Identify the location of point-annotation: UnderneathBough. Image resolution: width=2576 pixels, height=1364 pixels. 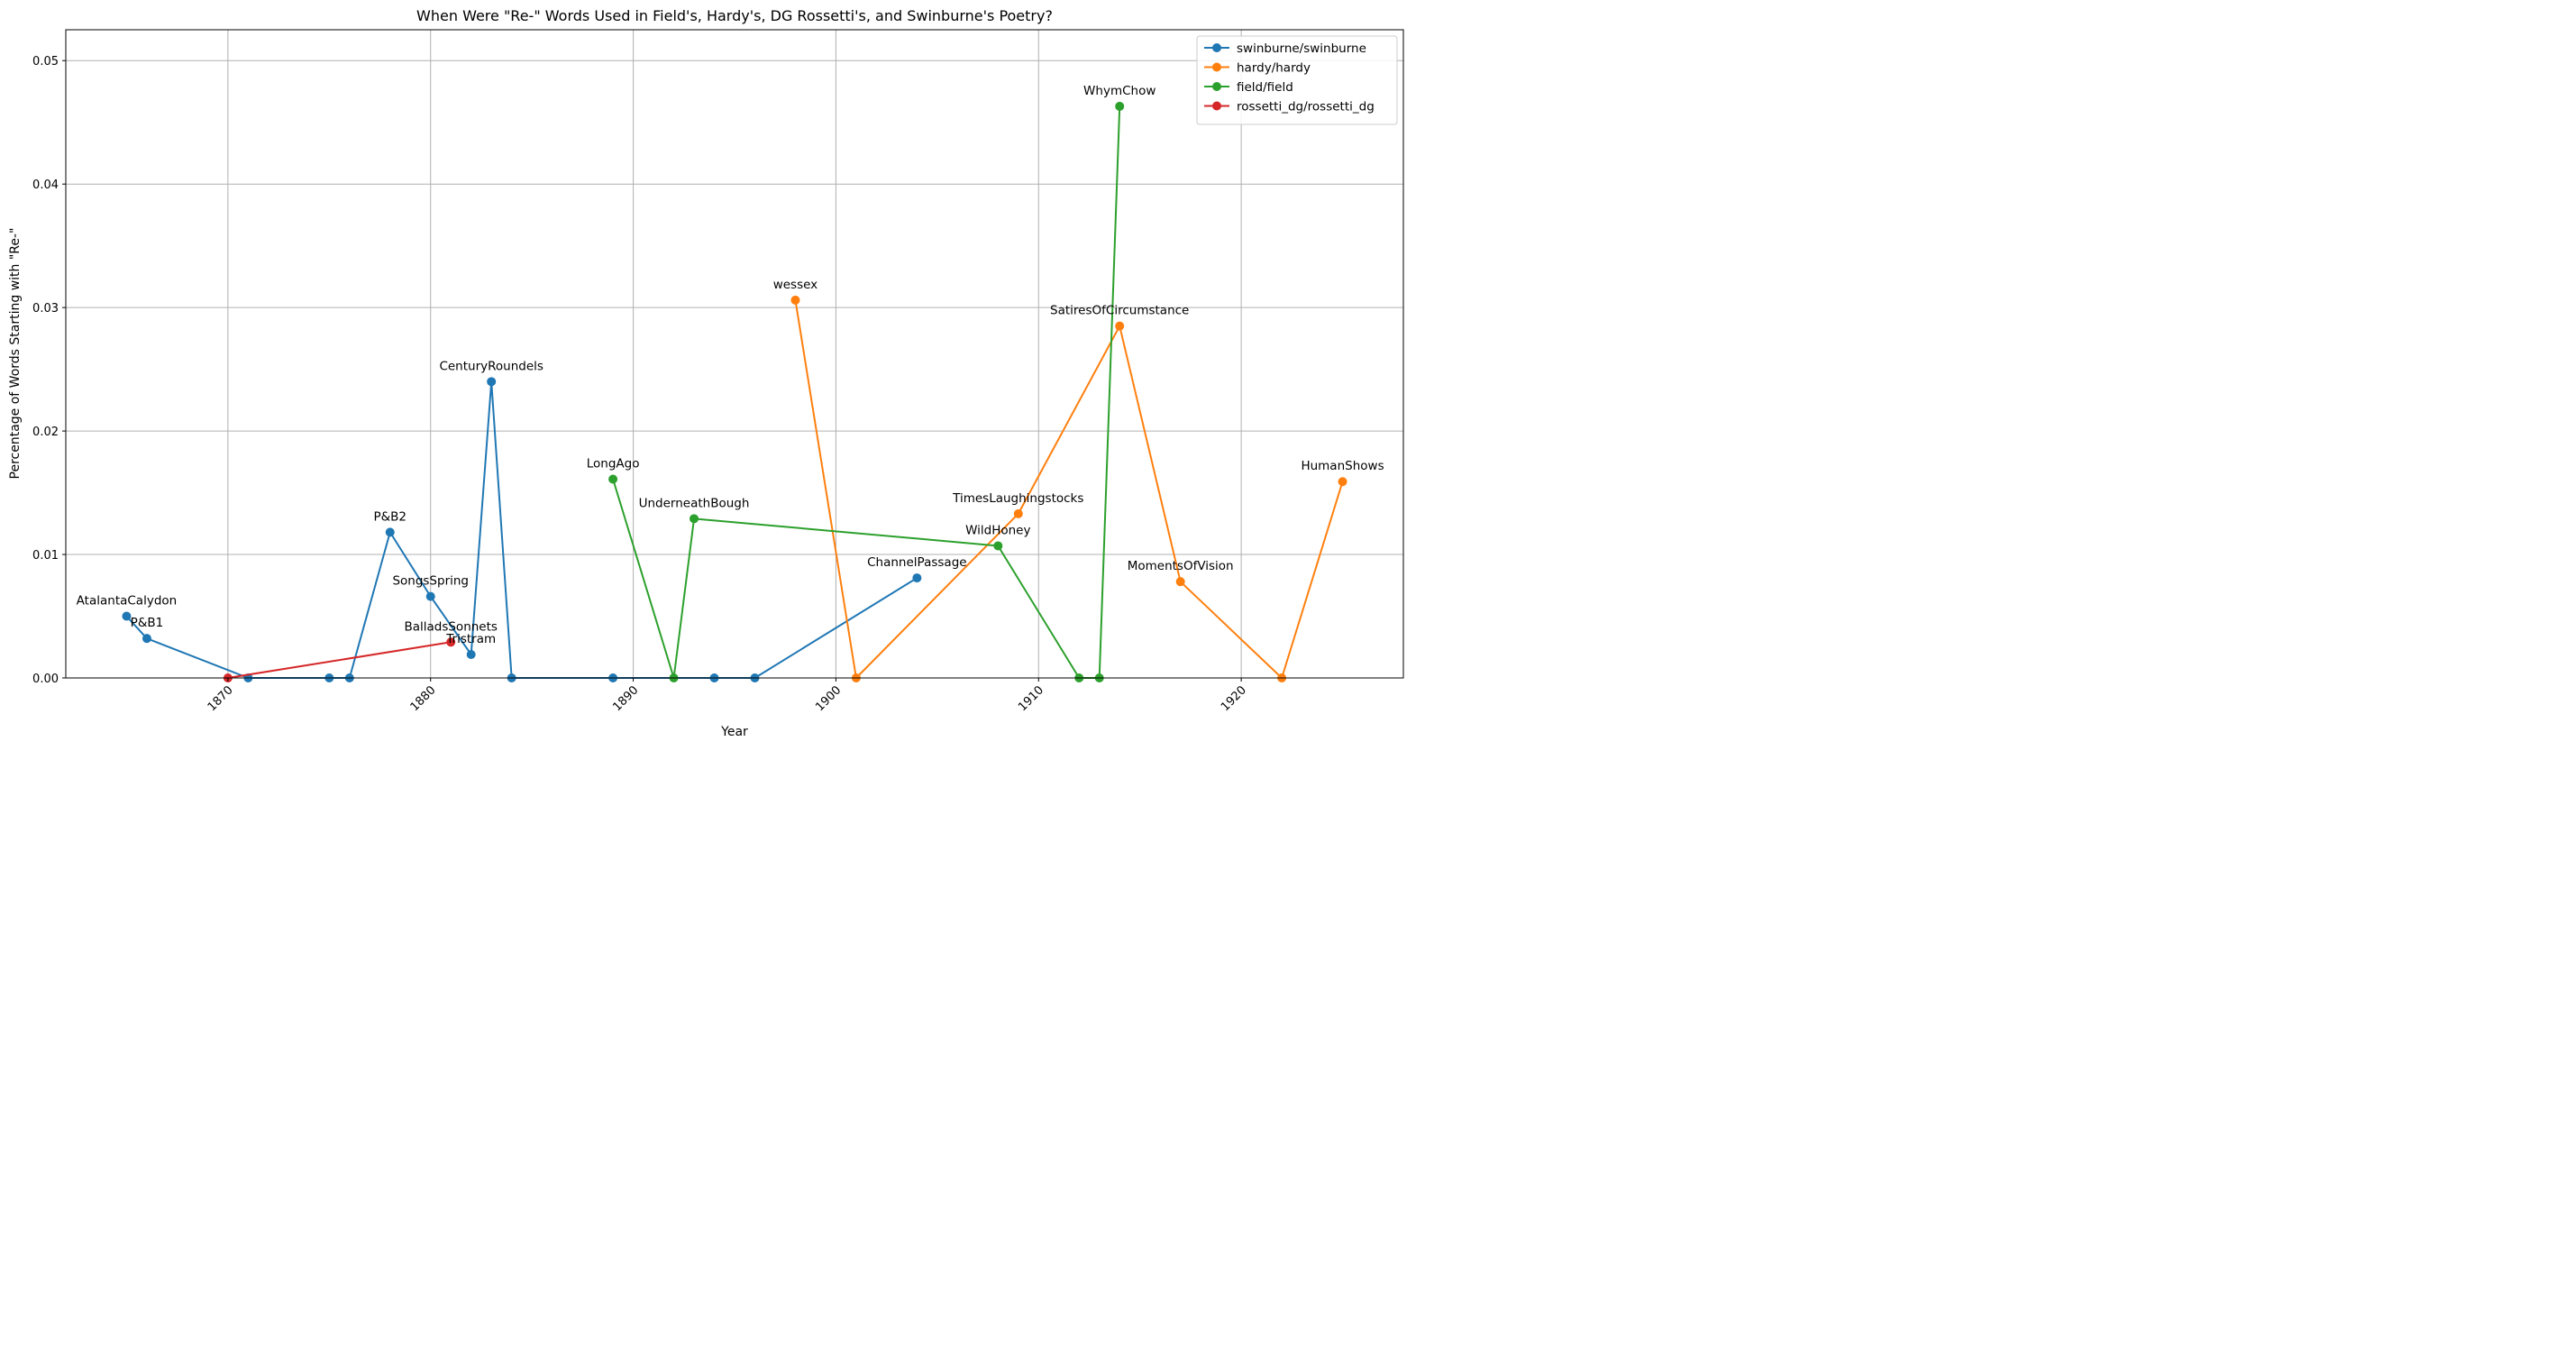
(694, 503).